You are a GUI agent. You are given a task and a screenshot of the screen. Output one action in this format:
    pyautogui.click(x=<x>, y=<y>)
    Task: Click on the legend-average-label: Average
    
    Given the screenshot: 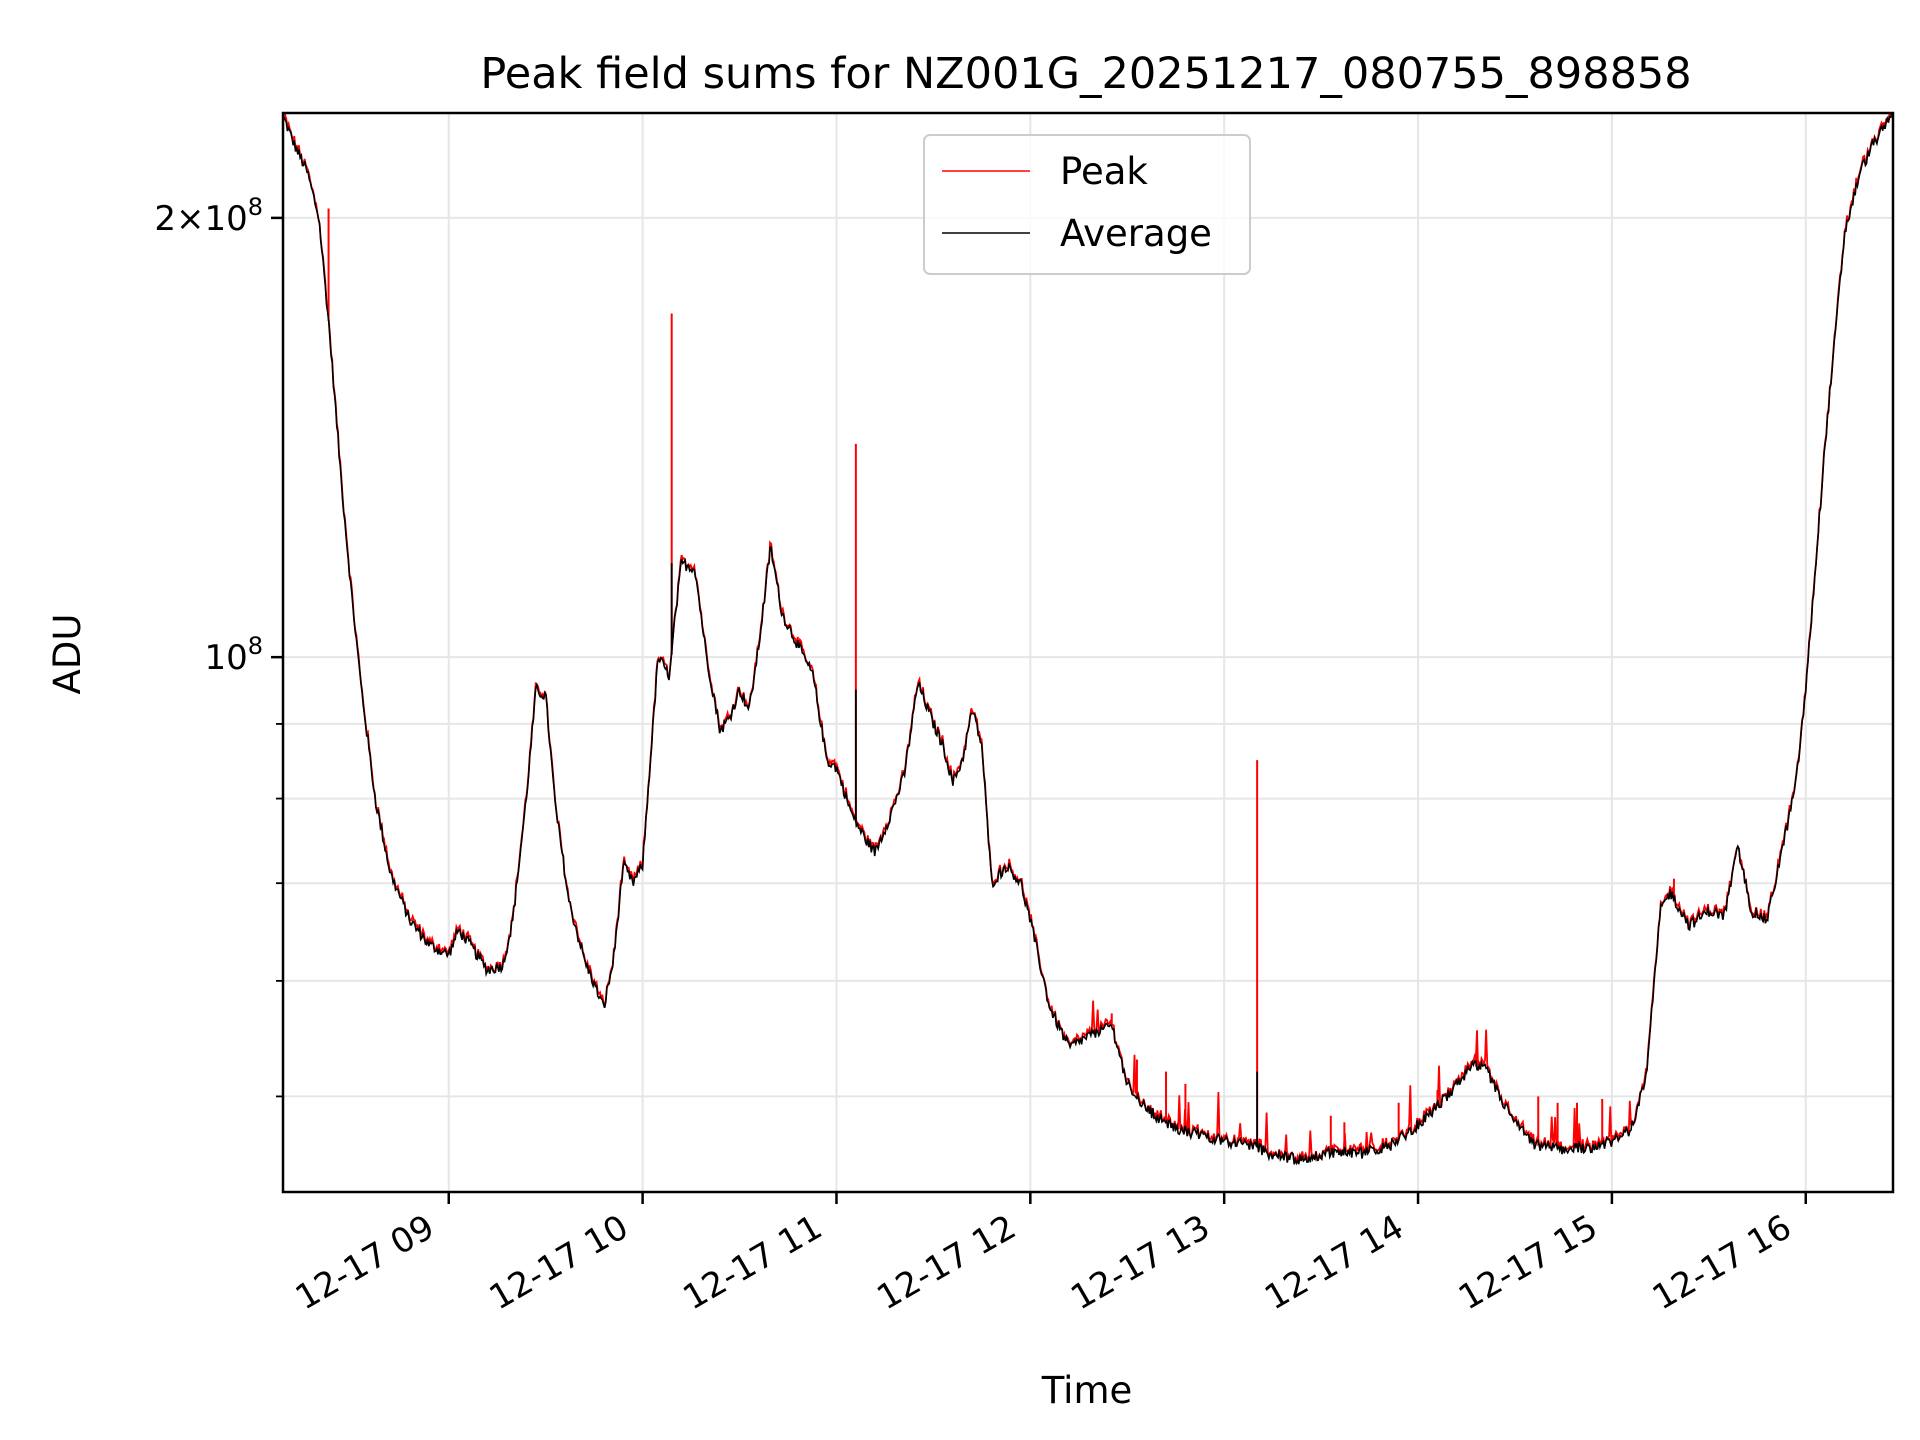 What is the action you would take?
    pyautogui.click(x=1136, y=233)
    